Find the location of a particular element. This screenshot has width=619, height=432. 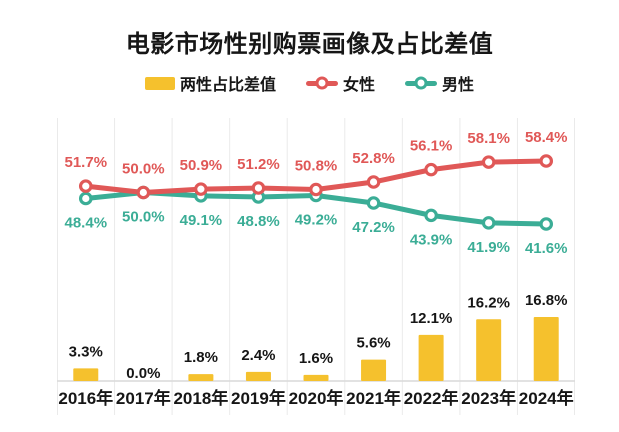

男性-value-label: 48.4% is located at coordinates (86, 223).